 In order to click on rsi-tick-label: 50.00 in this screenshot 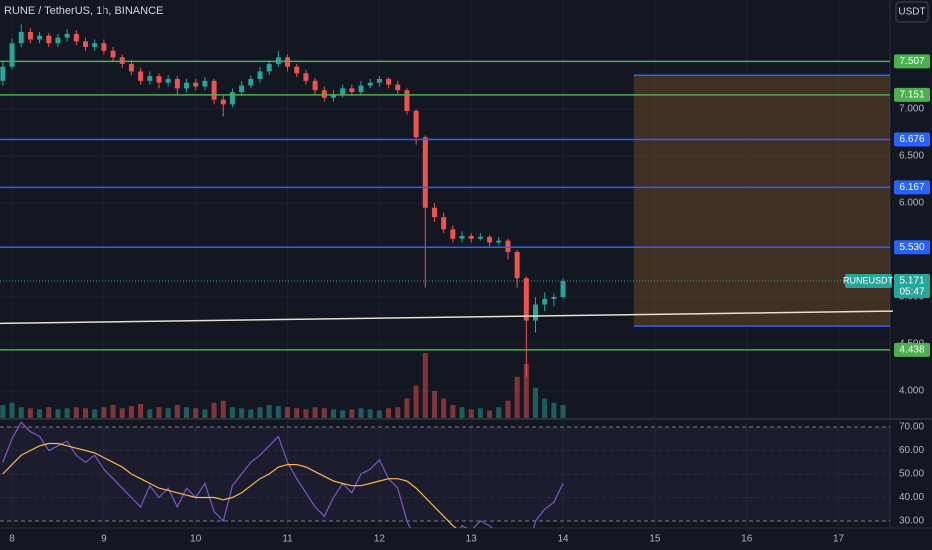, I will do `click(911, 474)`.